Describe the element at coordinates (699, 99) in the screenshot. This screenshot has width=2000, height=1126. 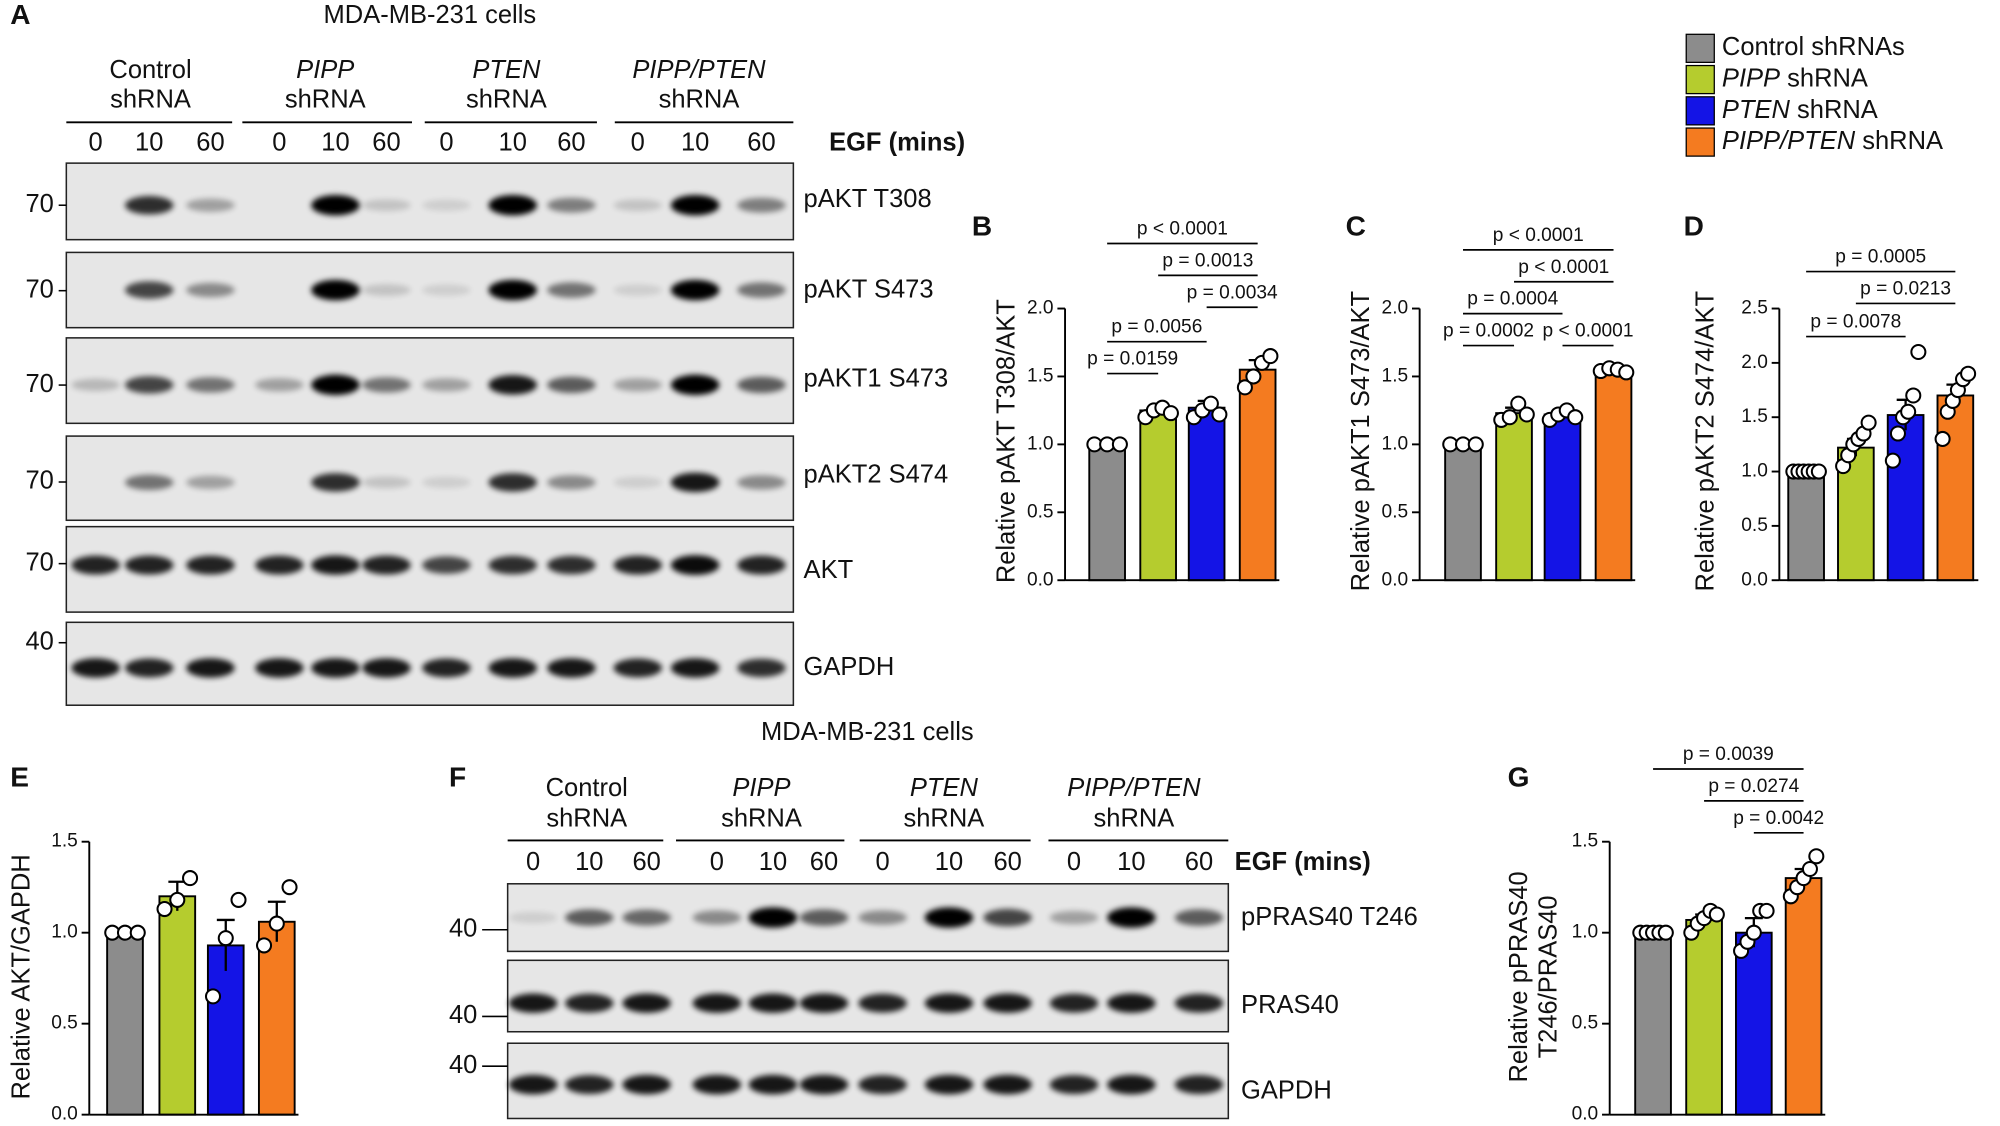
I see `group-label: shRNA` at that location.